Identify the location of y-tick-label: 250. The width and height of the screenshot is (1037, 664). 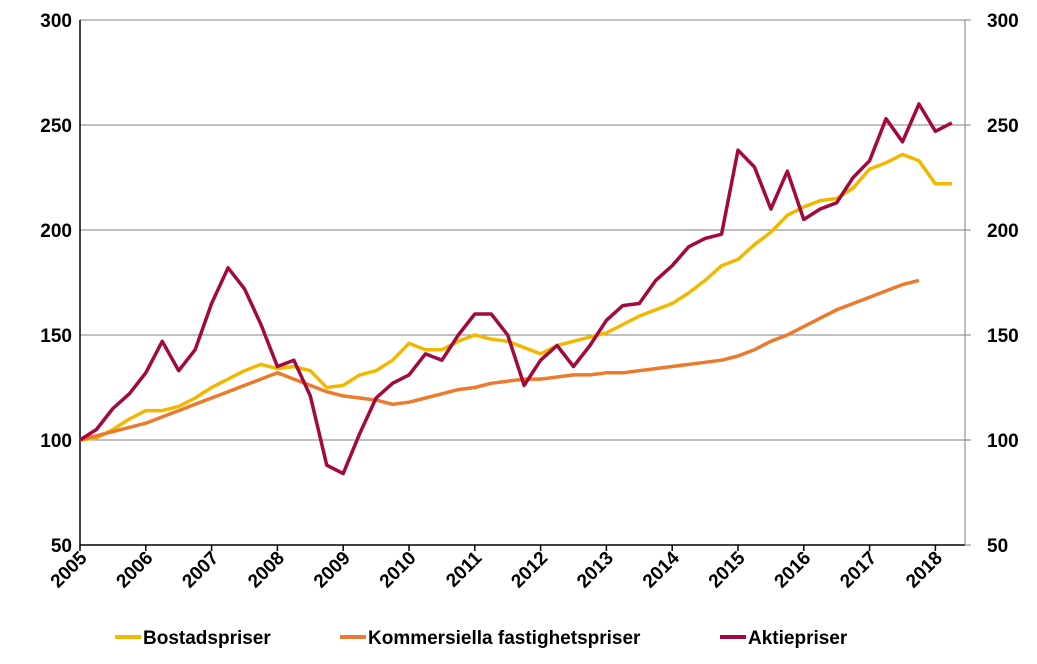
(56, 126).